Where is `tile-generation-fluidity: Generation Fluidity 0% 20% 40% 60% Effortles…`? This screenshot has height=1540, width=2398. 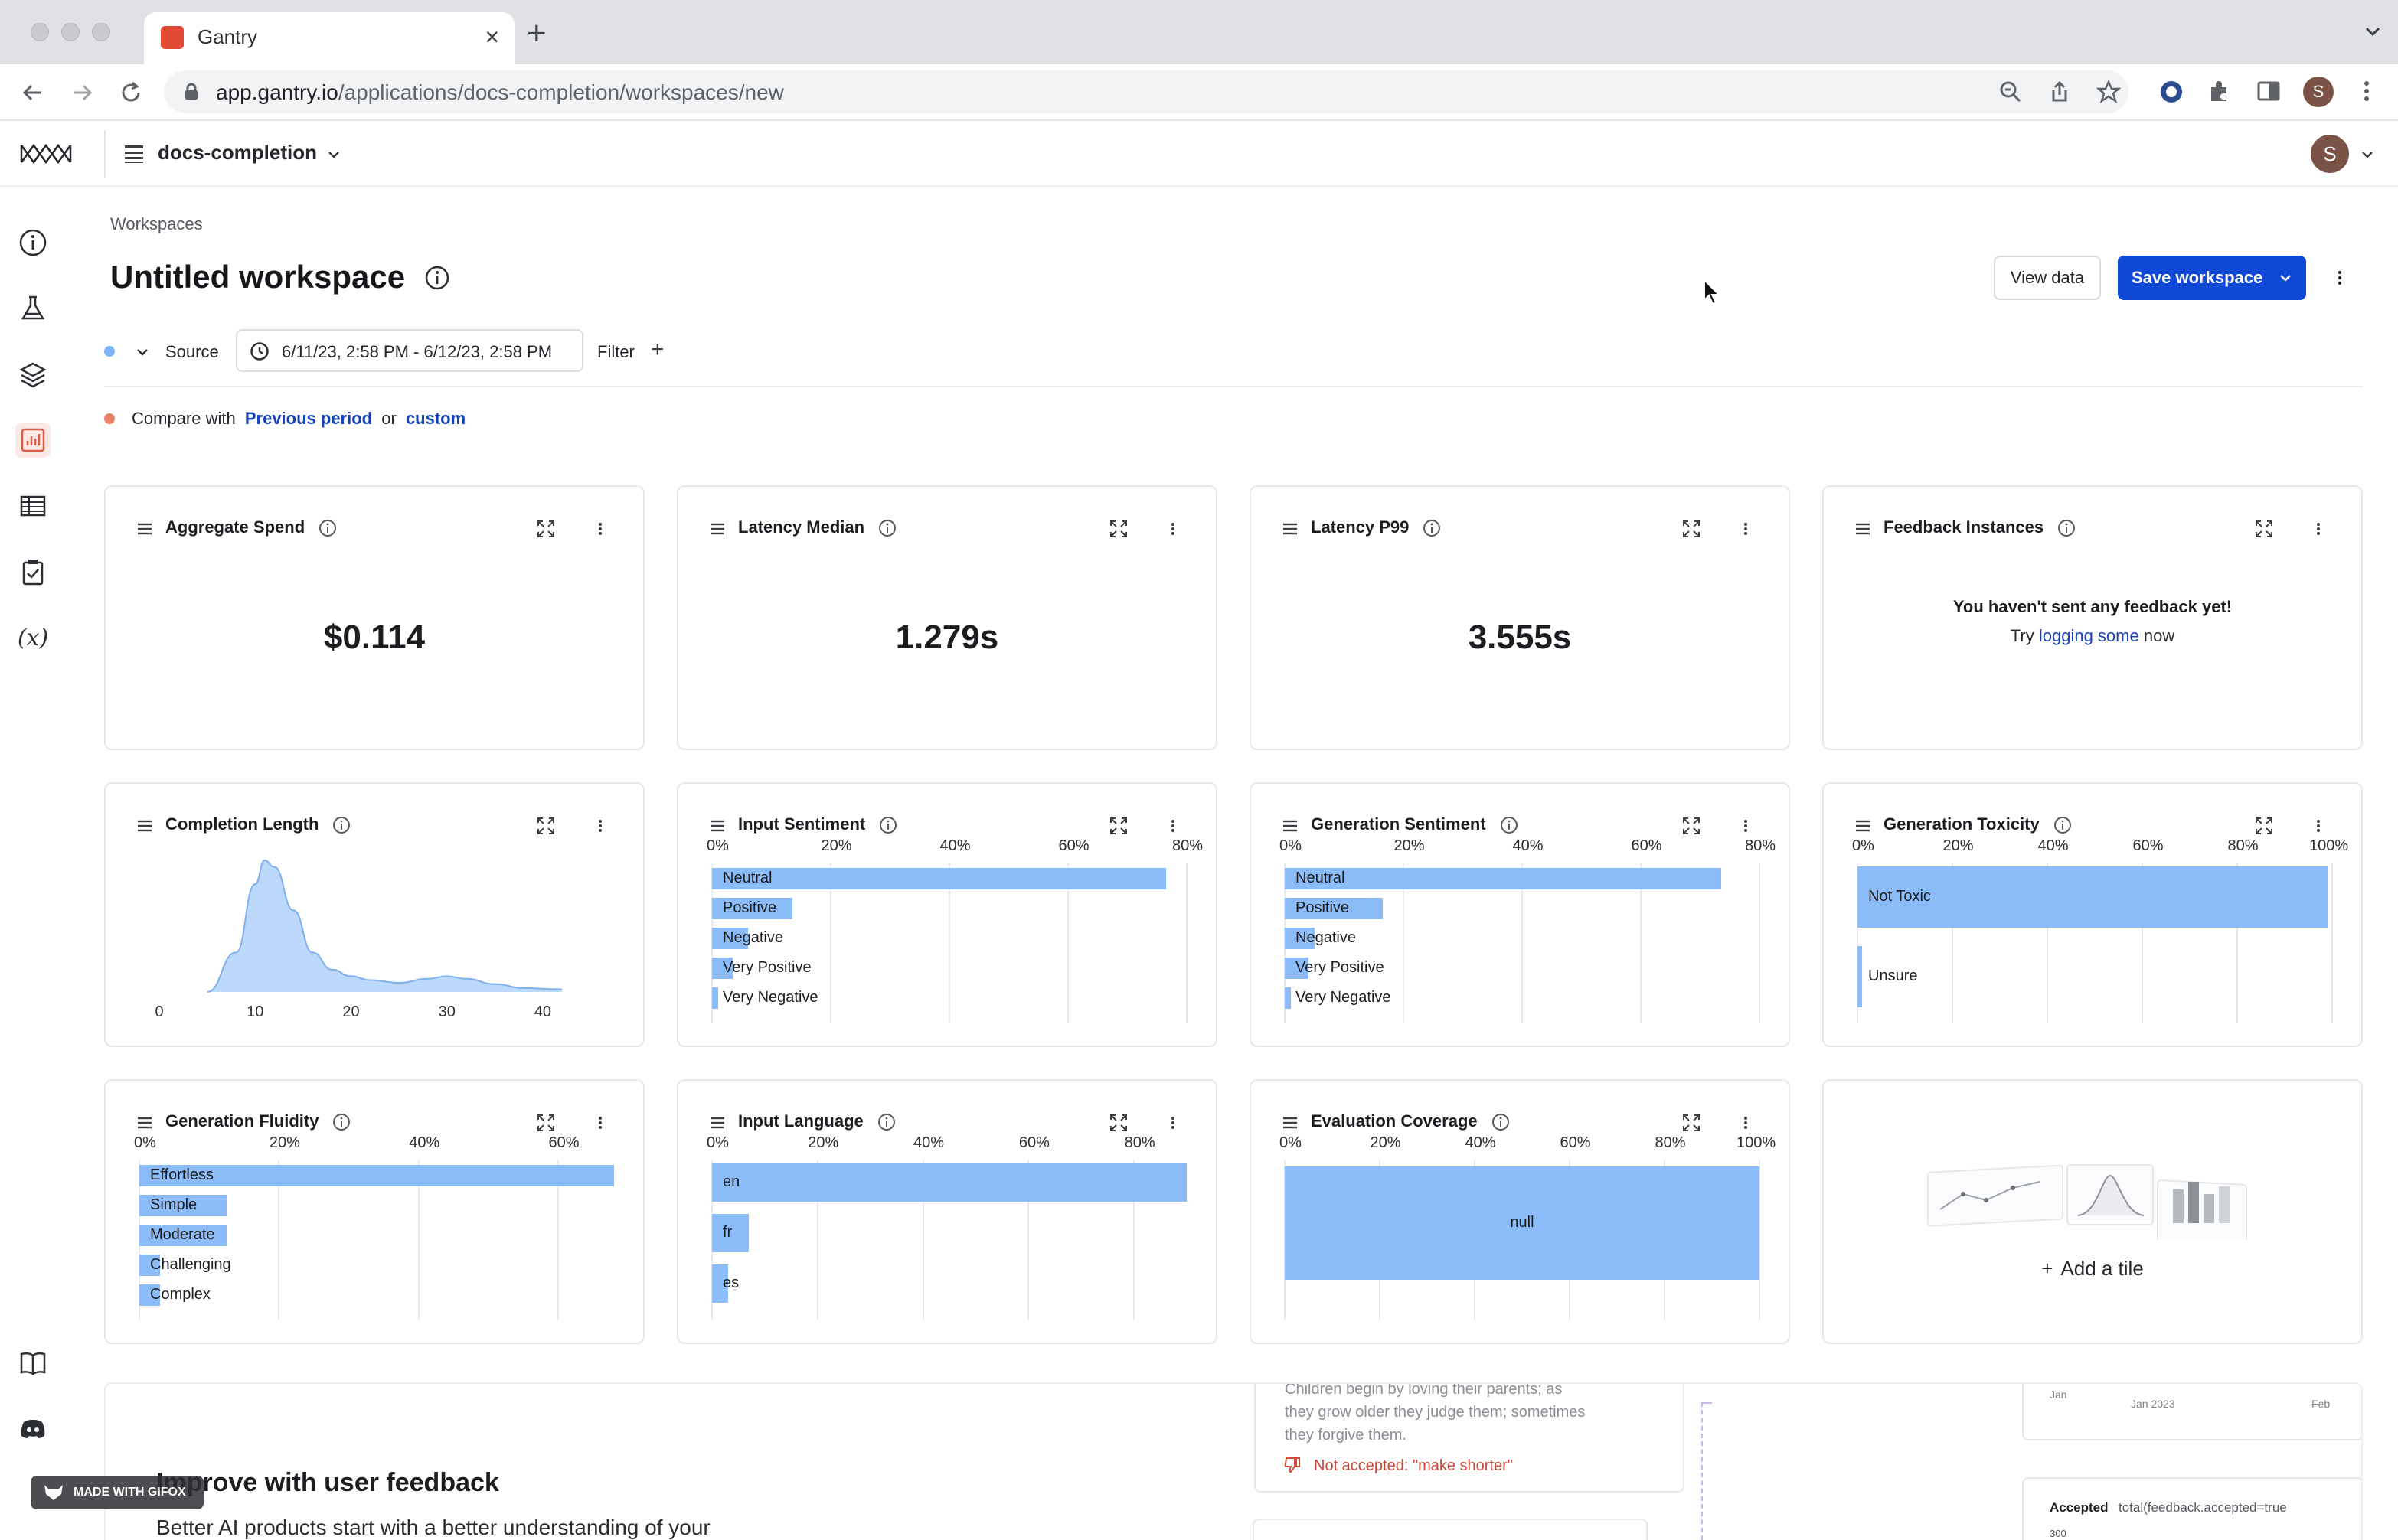
tile-generation-fluidity: Generation Fluidity 0% 20% 40% 60% Effortles… is located at coordinates (374, 1211).